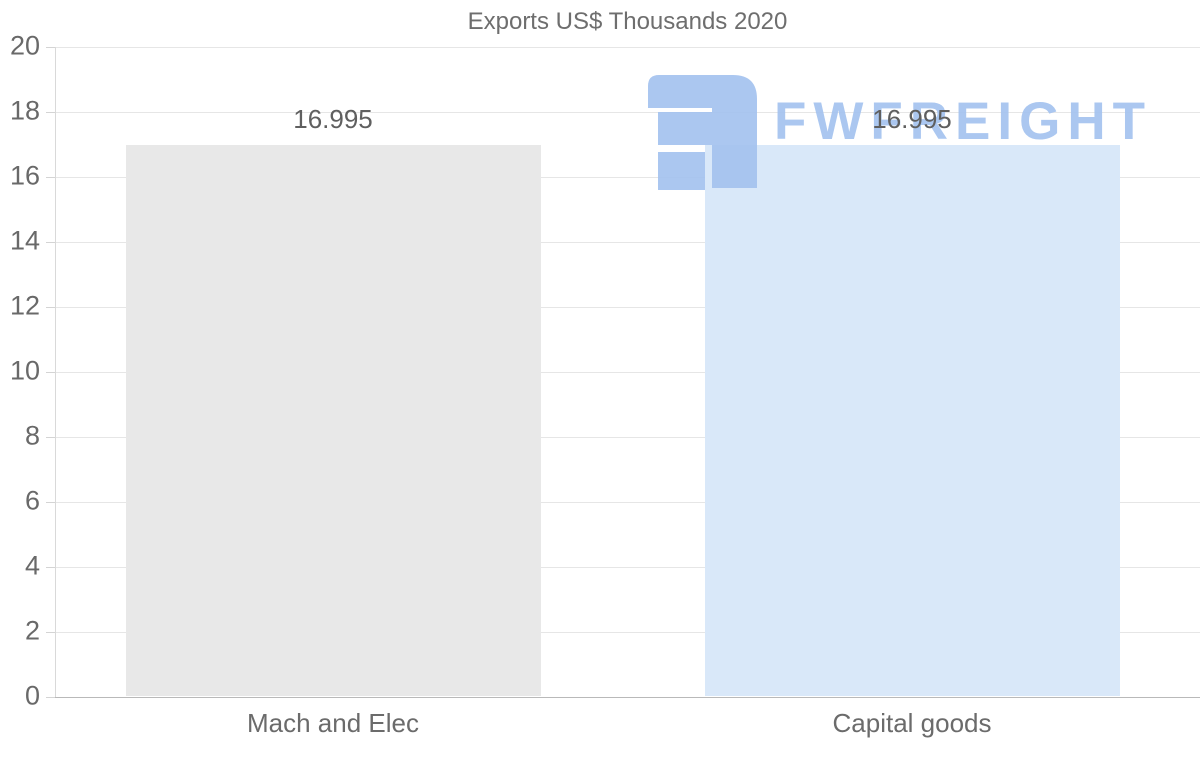  Describe the element at coordinates (24, 175) in the screenshot. I see `y-axis-tick-label: 16` at that location.